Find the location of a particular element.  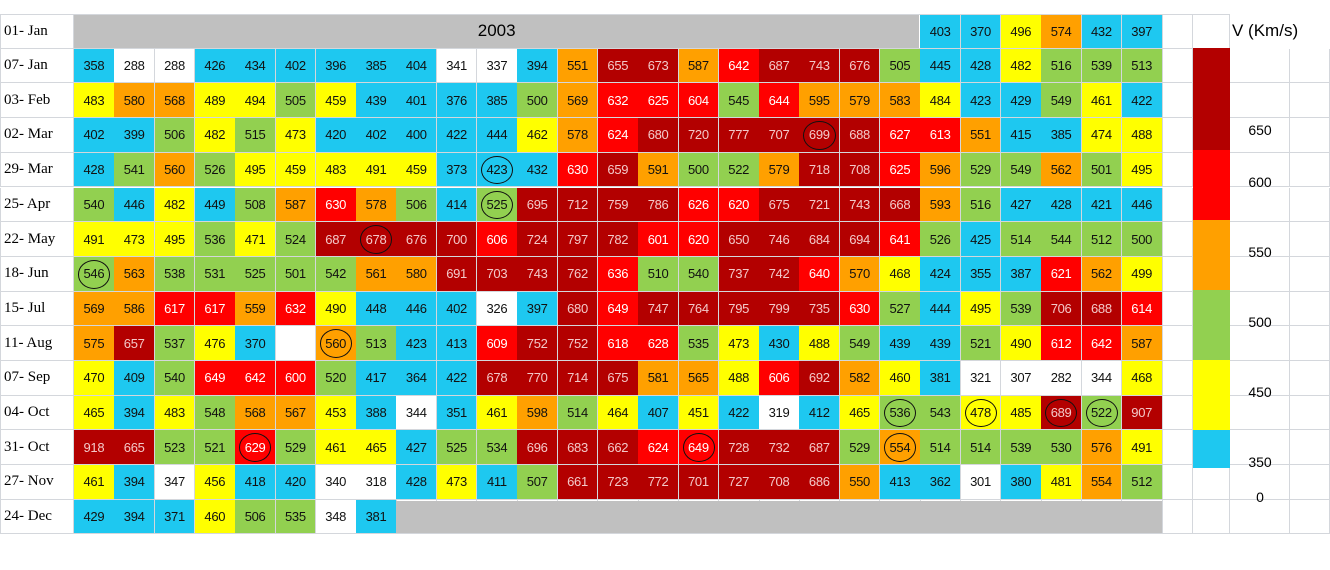

value-cell: 560 is located at coordinates (175, 170).